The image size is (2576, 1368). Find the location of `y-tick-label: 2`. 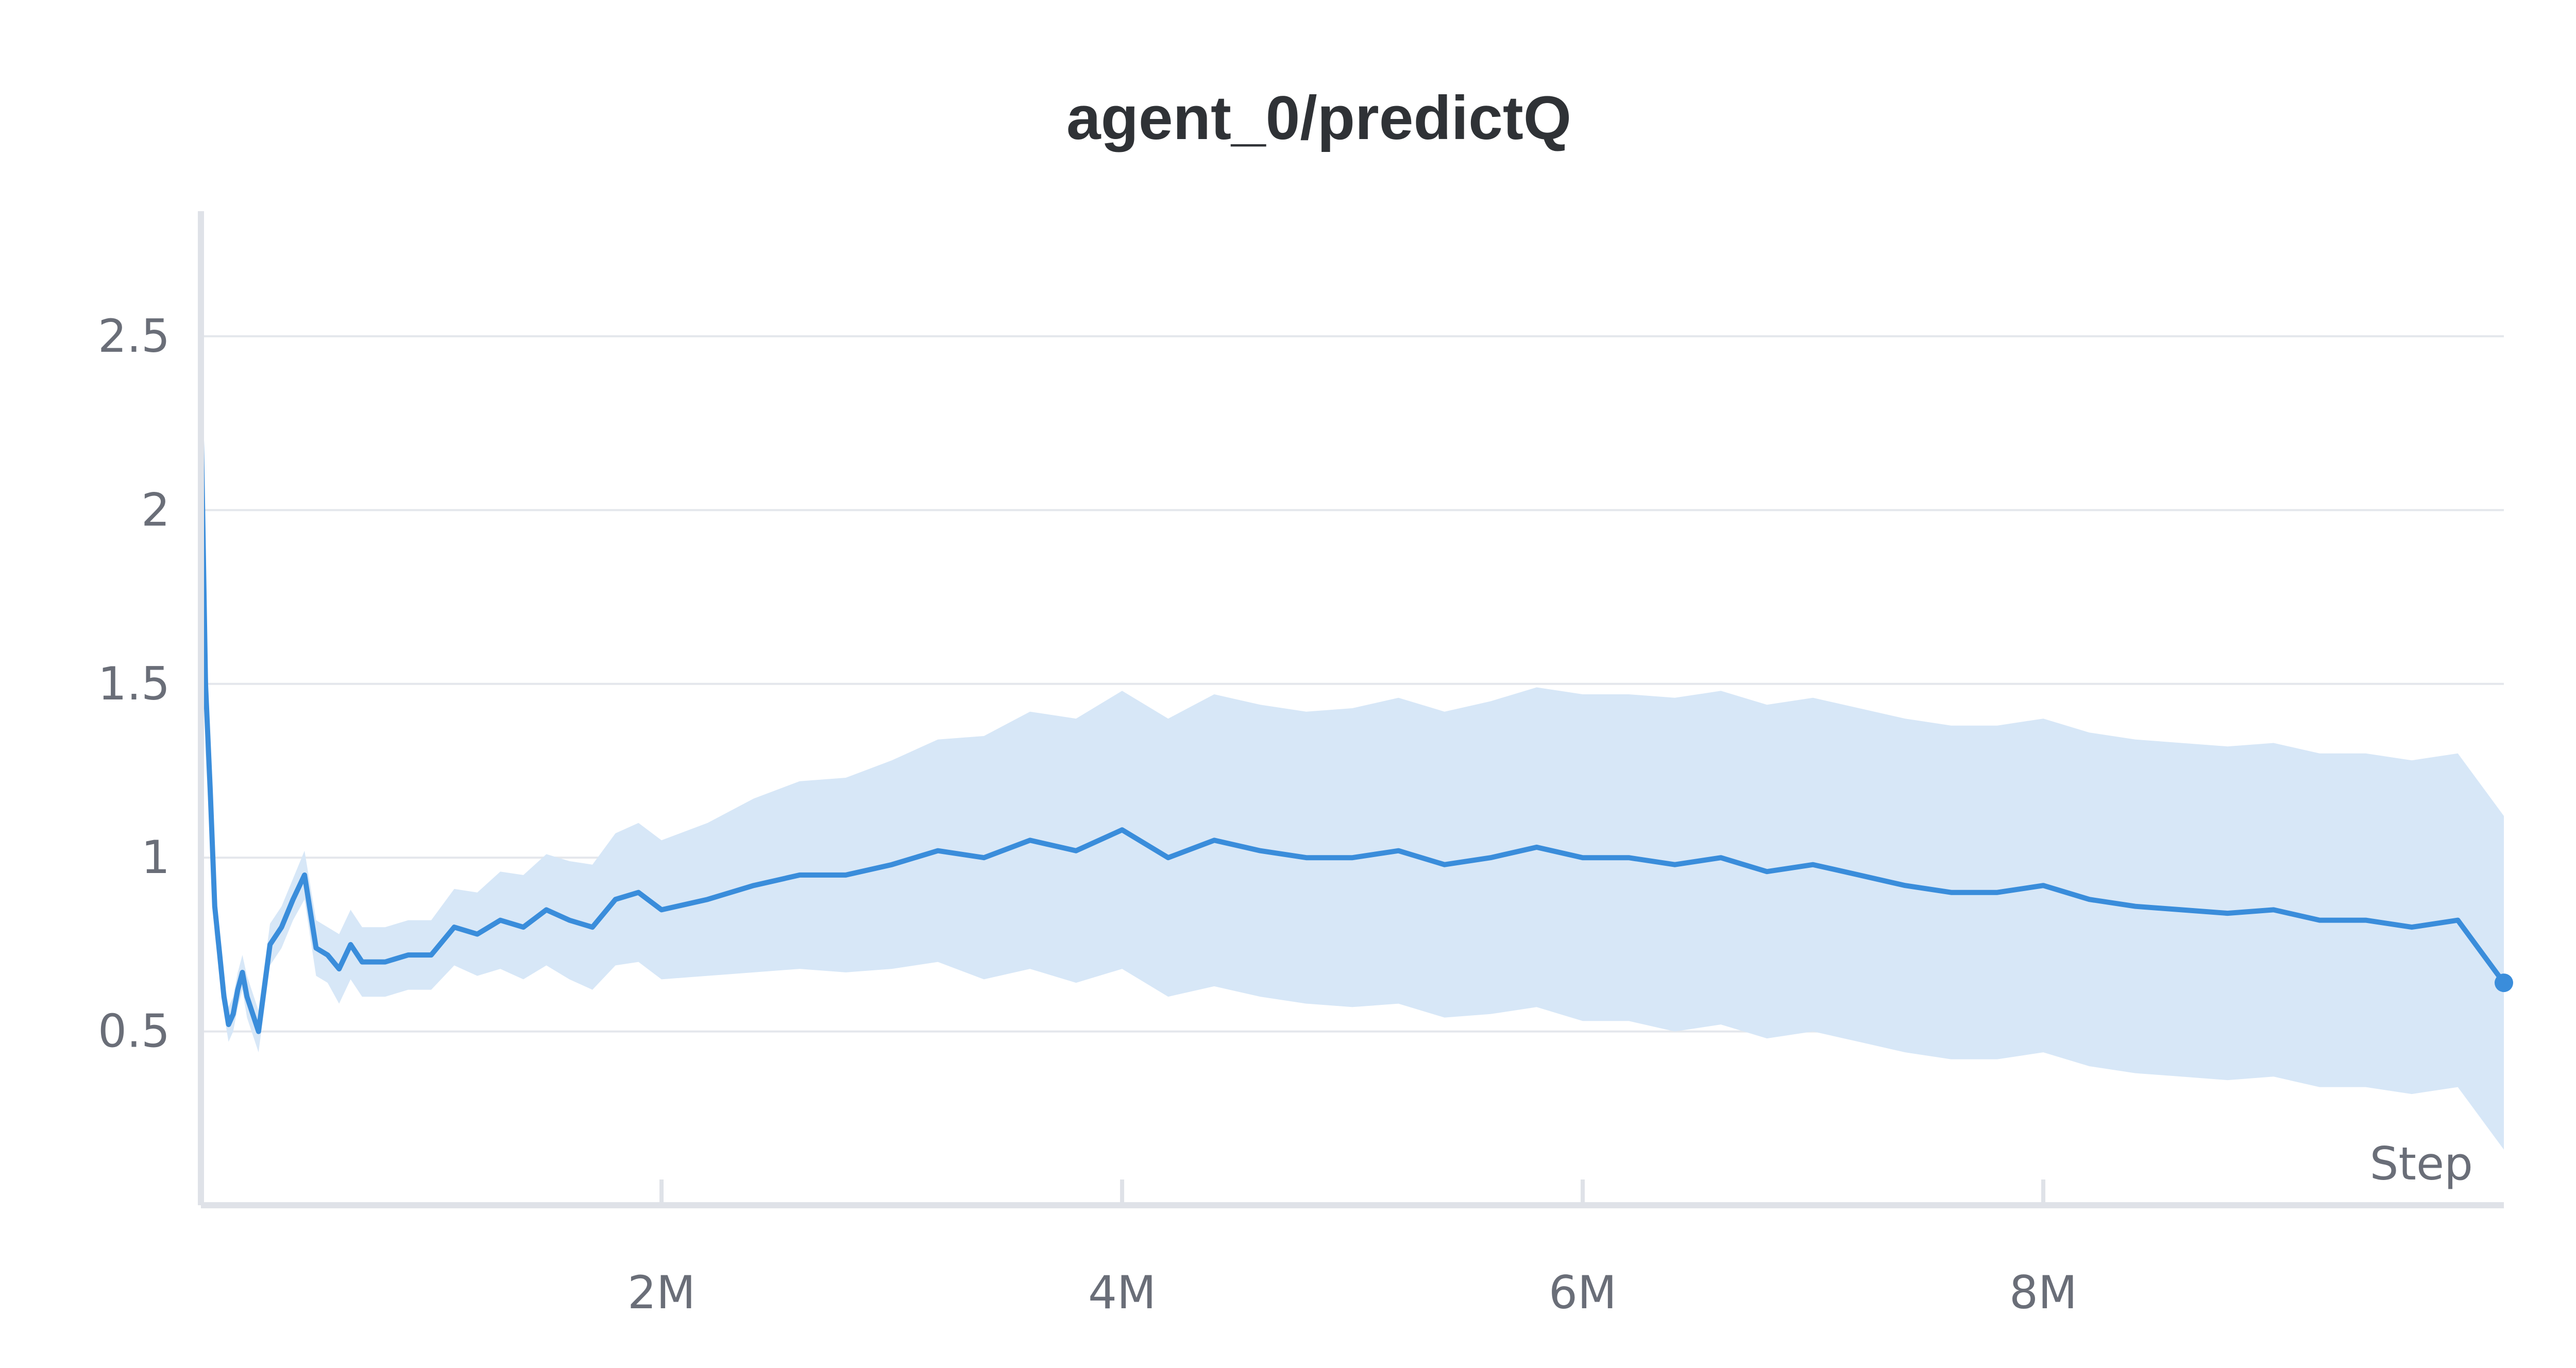

y-tick-label: 2 is located at coordinates (155, 509).